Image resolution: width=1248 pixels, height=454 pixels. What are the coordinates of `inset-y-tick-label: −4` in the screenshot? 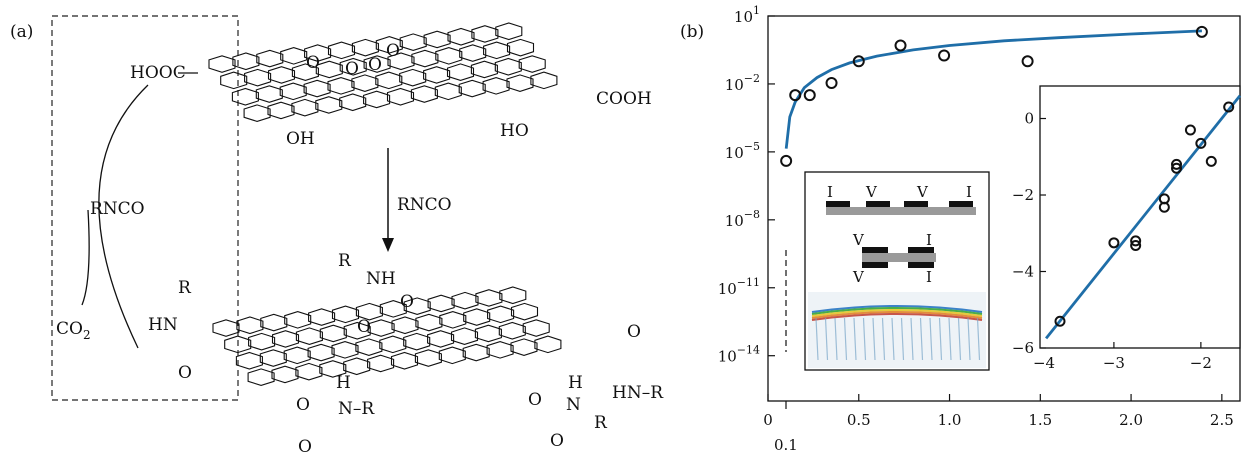 It's located at (1023, 272).